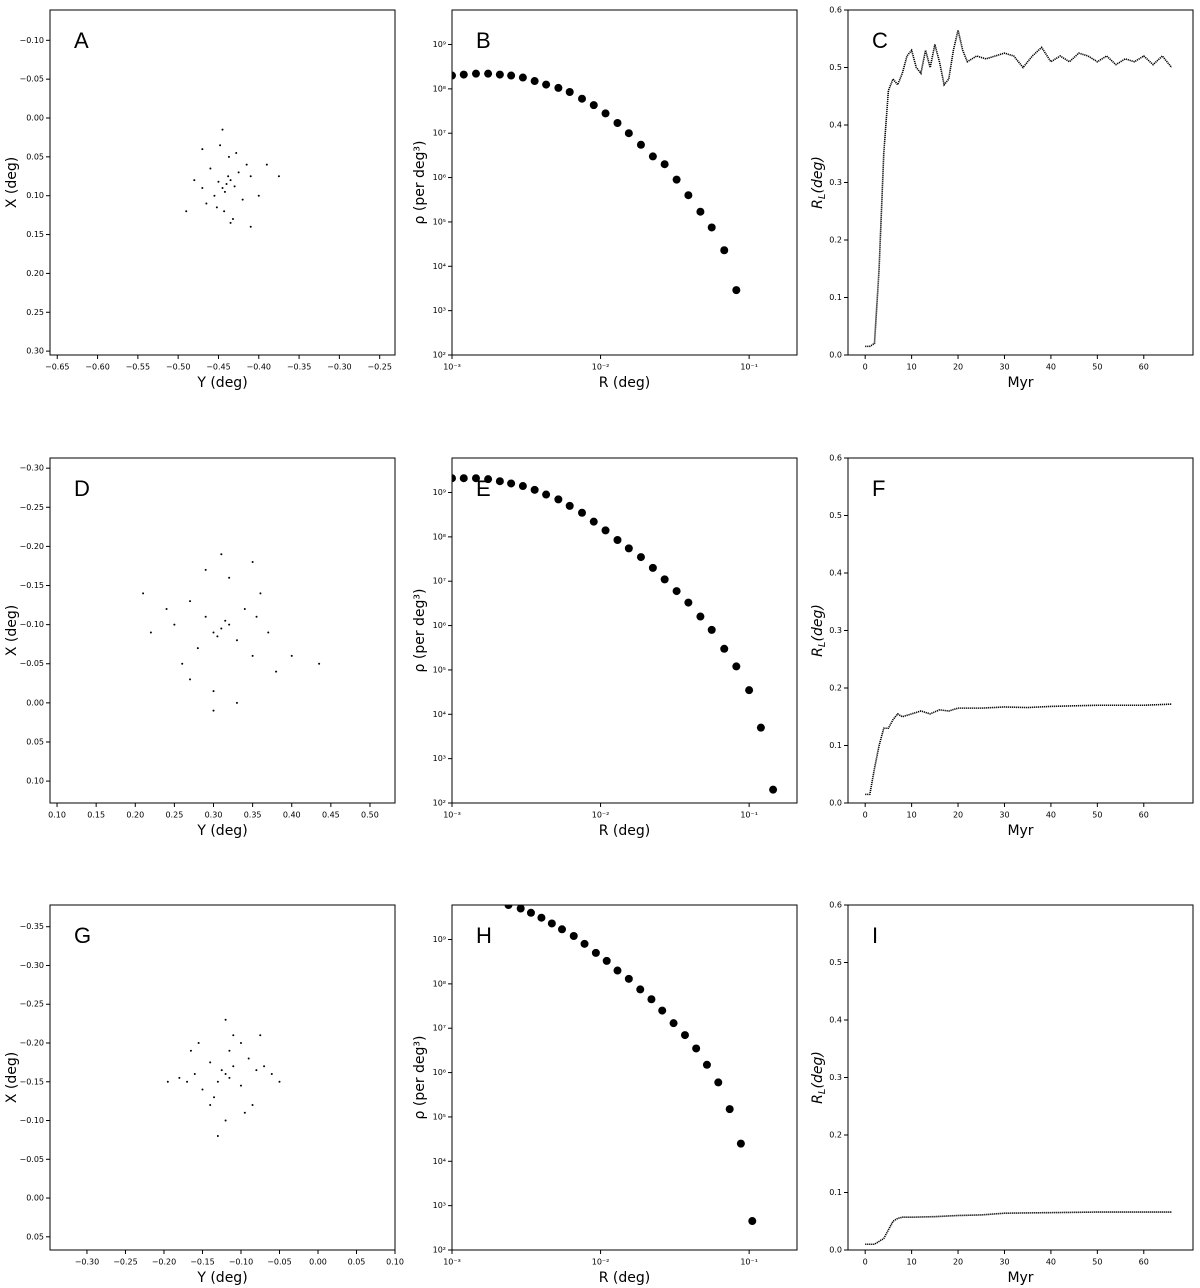  What do you see at coordinates (439, 983) in the screenshot?
I see `y-tick-label: 10⁸` at bounding box center [439, 983].